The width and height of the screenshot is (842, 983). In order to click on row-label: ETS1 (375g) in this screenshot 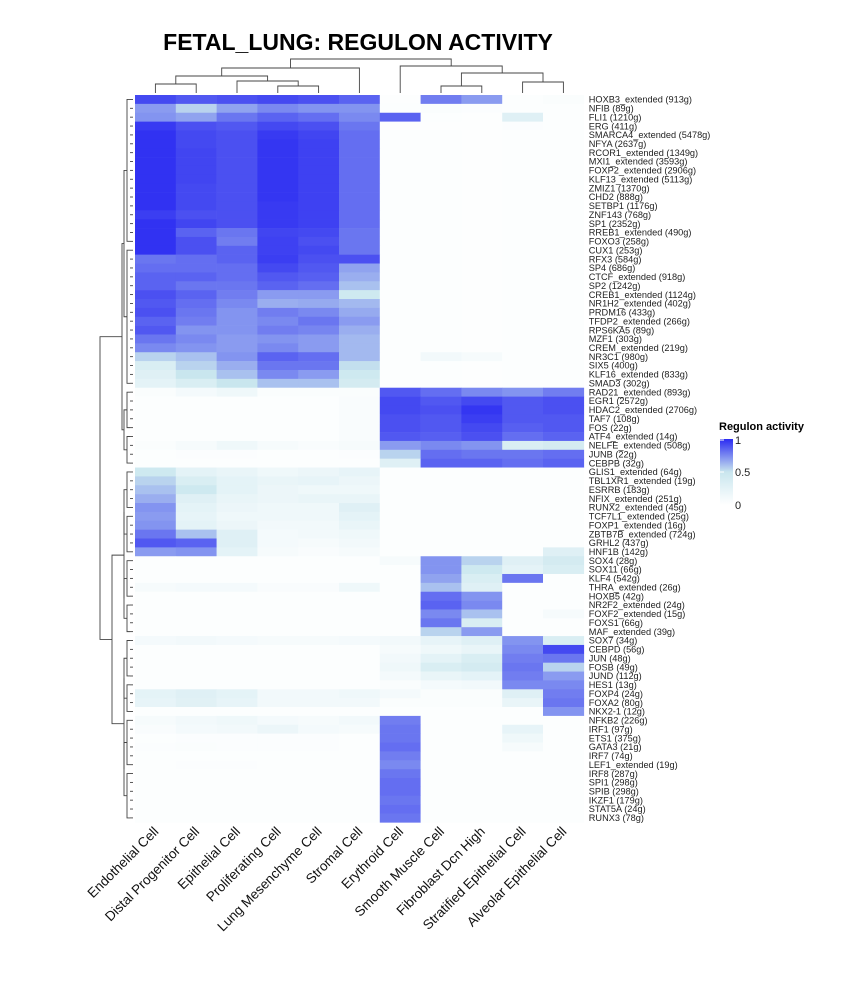, I will do `click(615, 738)`.